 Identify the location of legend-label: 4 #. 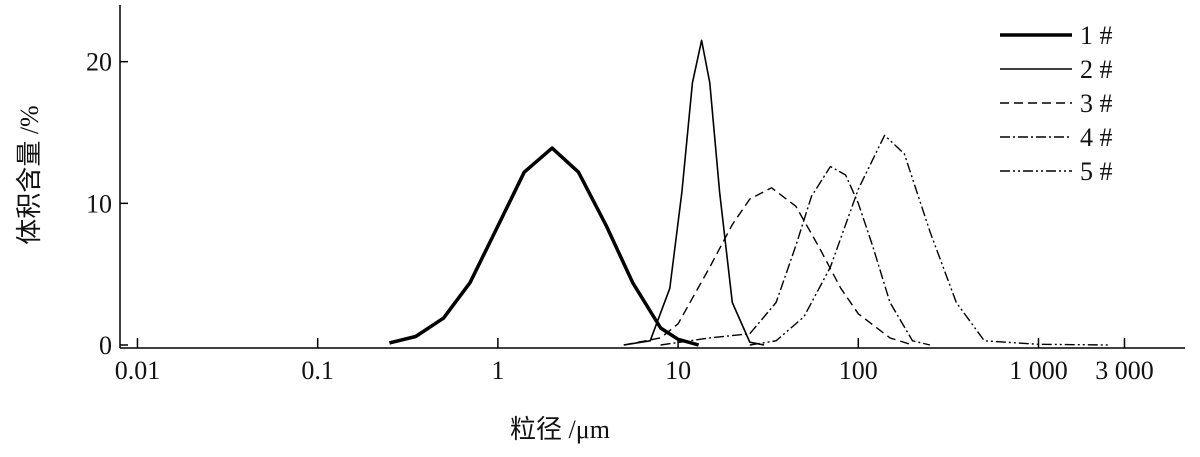
(1096, 137).